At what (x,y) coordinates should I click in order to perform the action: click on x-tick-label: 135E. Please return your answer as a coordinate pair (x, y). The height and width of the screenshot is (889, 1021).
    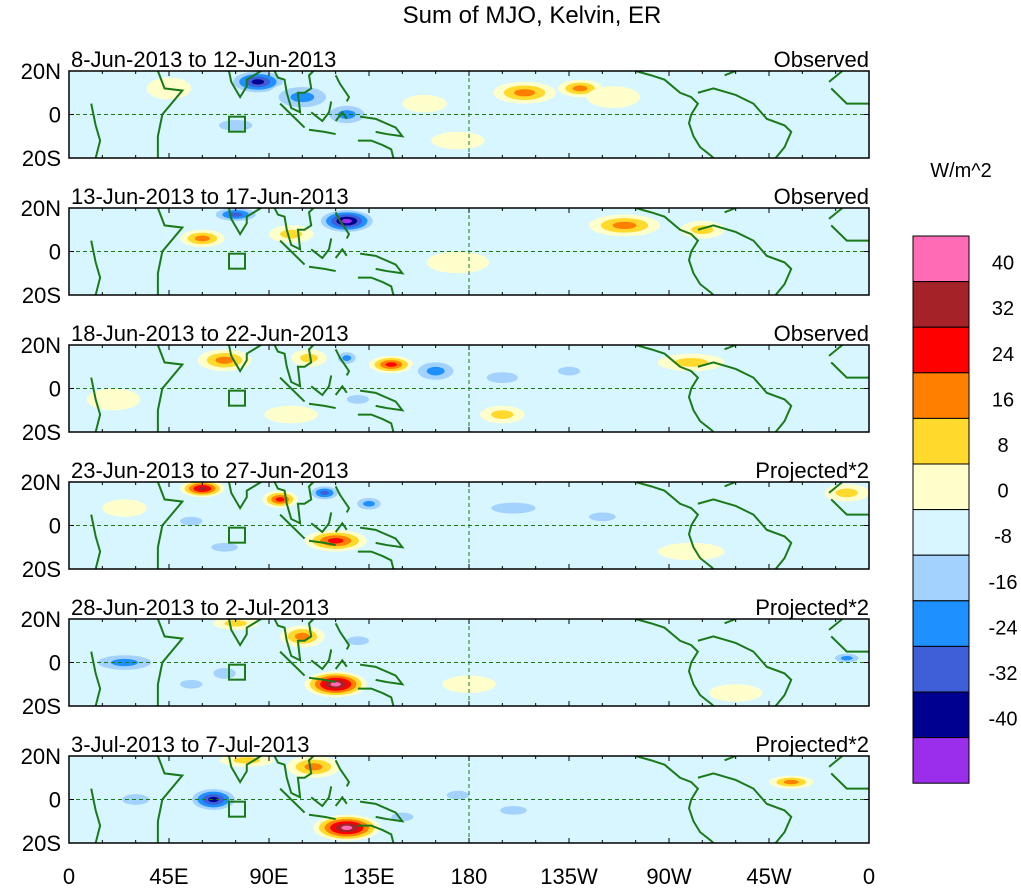
    Looking at the image, I should click on (368, 876).